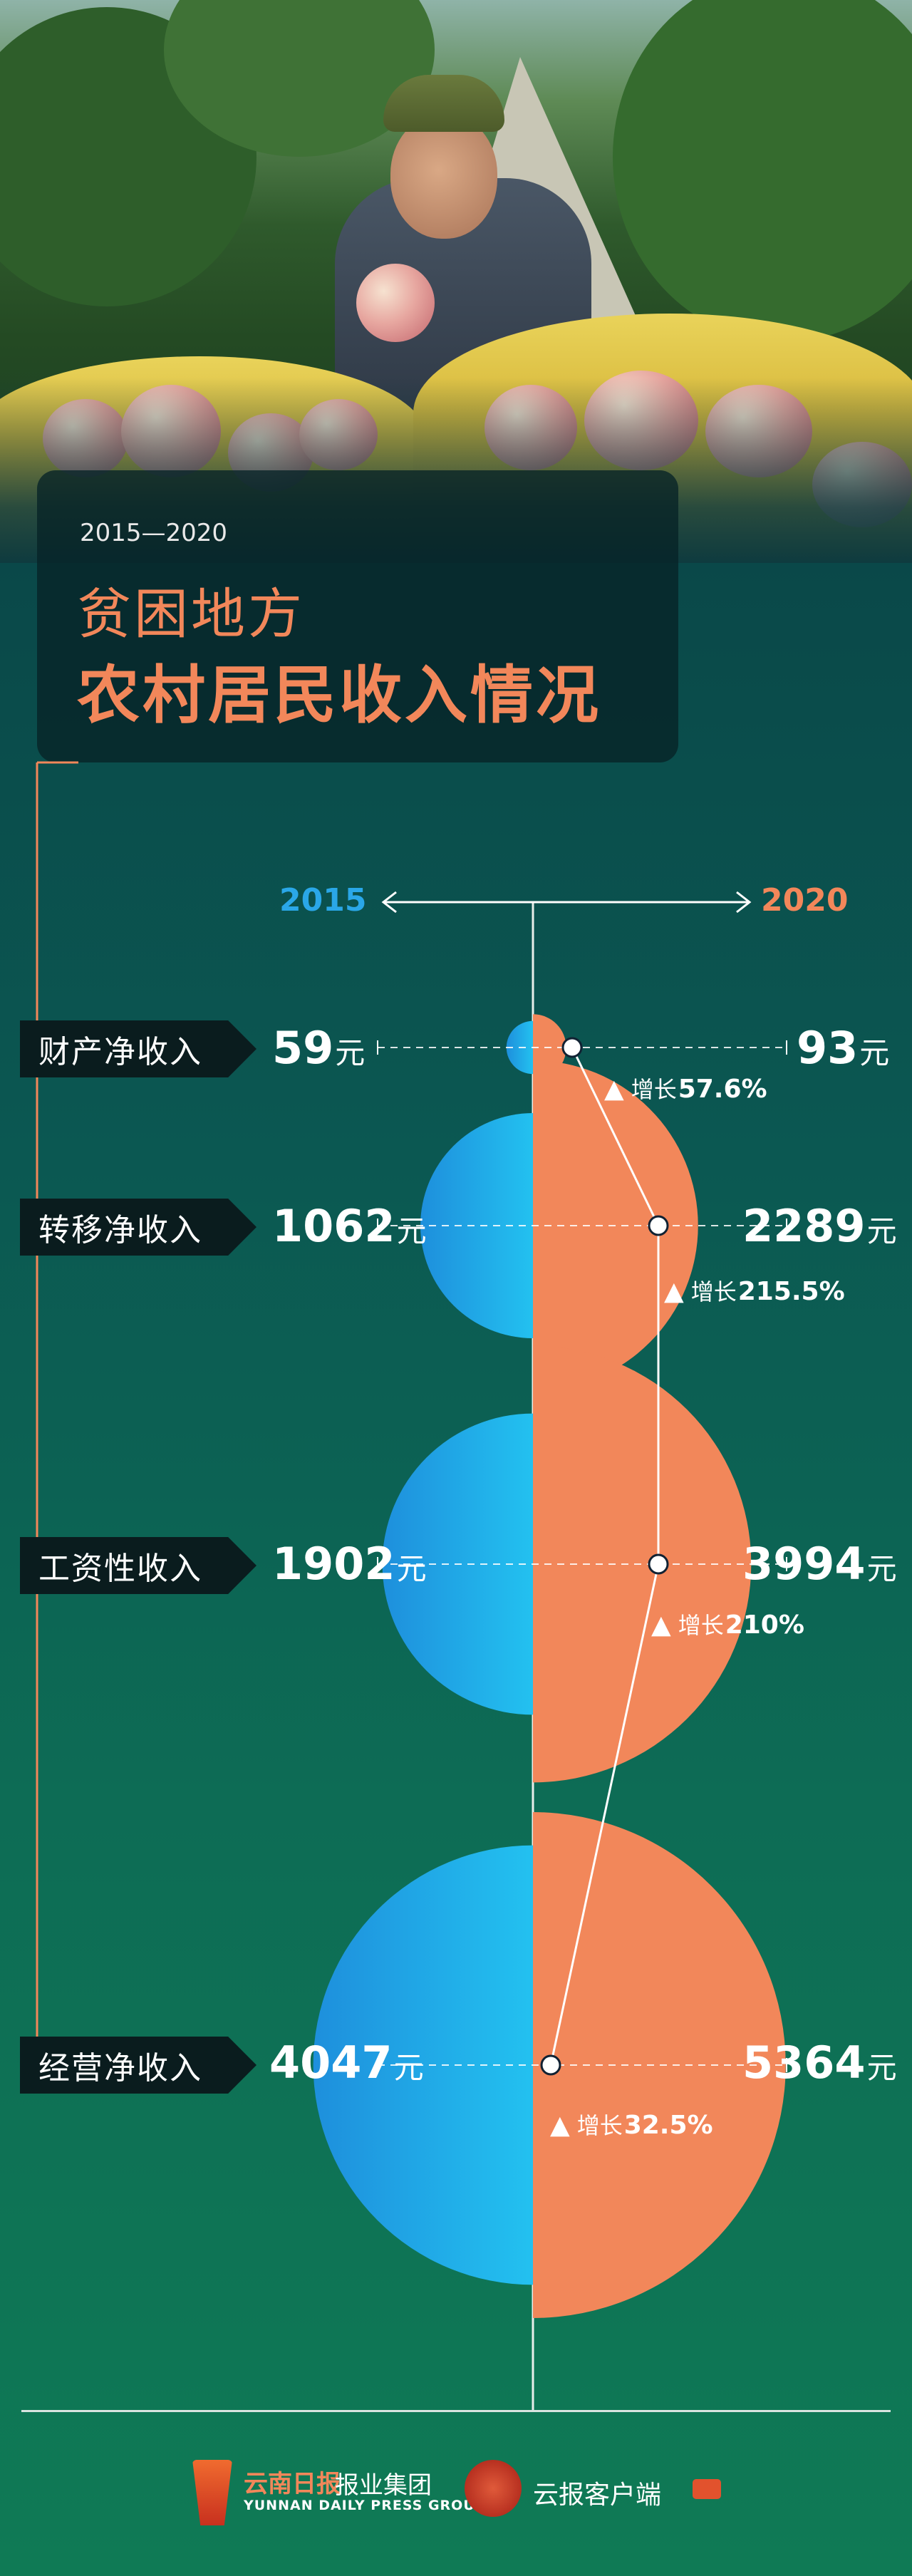 This screenshot has width=912, height=2576. Describe the element at coordinates (805, 901) in the screenshot. I see `year-label-2020: 2020` at that location.